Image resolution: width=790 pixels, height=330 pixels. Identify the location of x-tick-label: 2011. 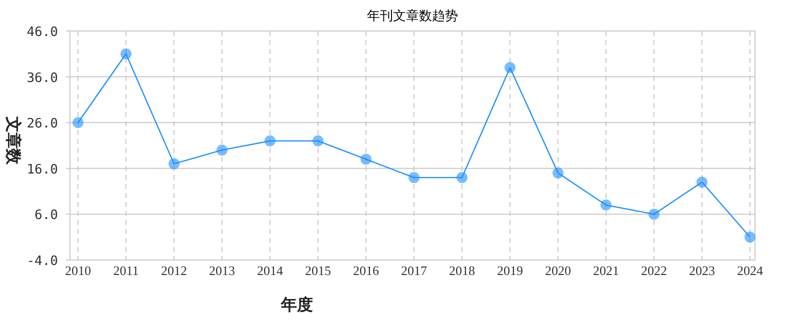
(126, 270).